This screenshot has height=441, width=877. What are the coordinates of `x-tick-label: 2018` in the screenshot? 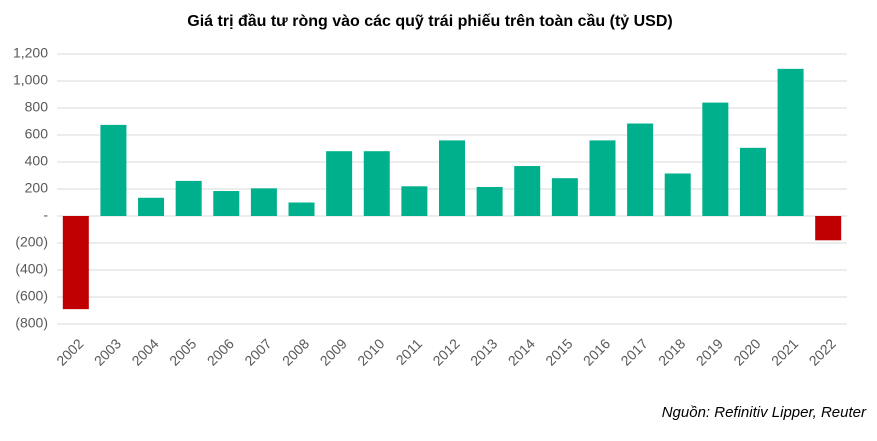 It's located at (671, 351).